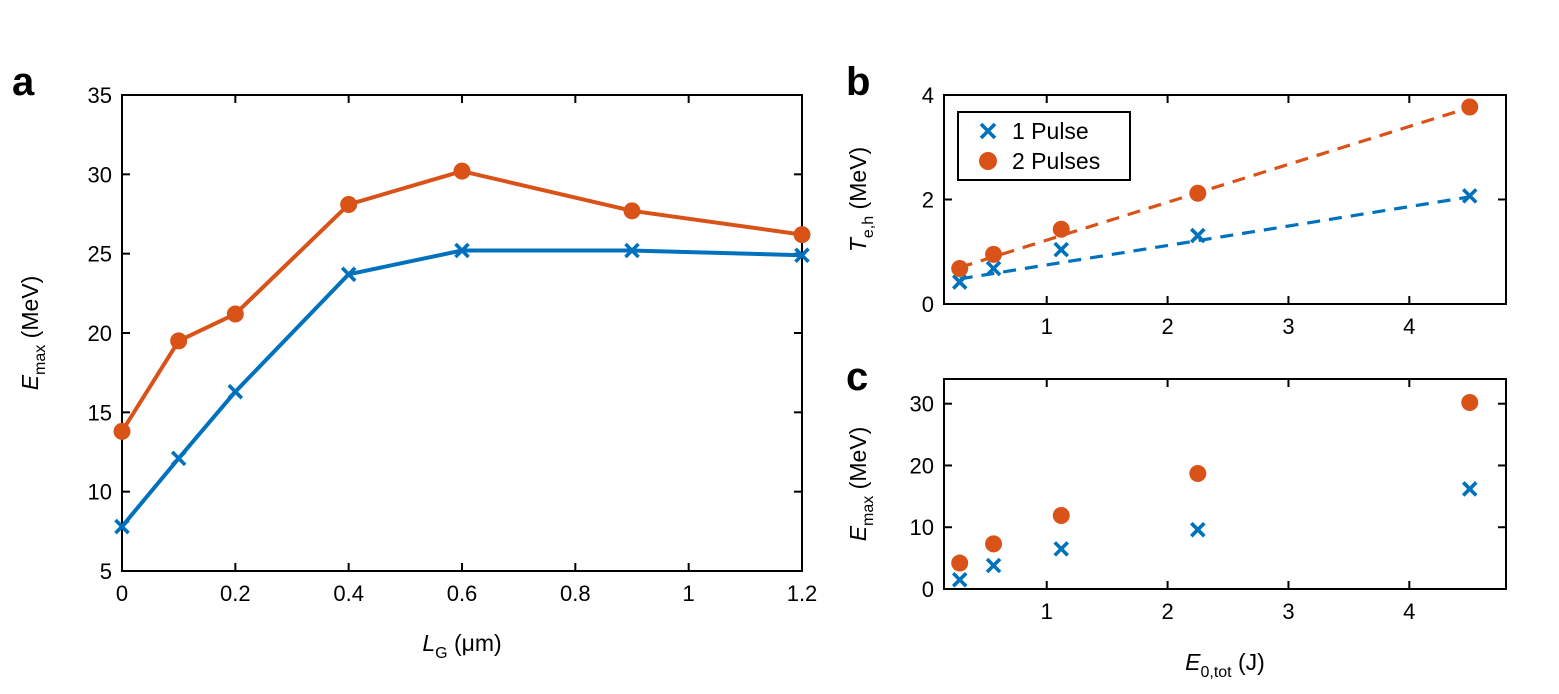  What do you see at coordinates (868, 227) in the screenshot?
I see `y-axis-label-sub: e,h` at bounding box center [868, 227].